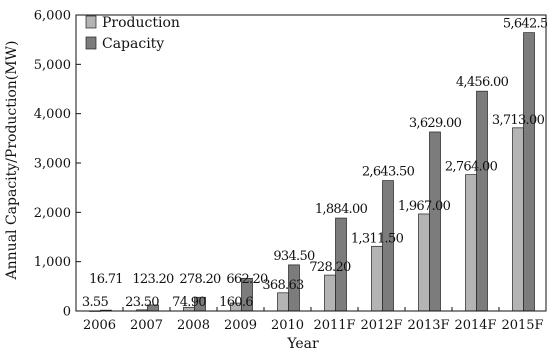 The image size is (547, 354). Describe the element at coordinates (518, 120) in the screenshot. I see `data-label-production: 3,713.00` at that location.